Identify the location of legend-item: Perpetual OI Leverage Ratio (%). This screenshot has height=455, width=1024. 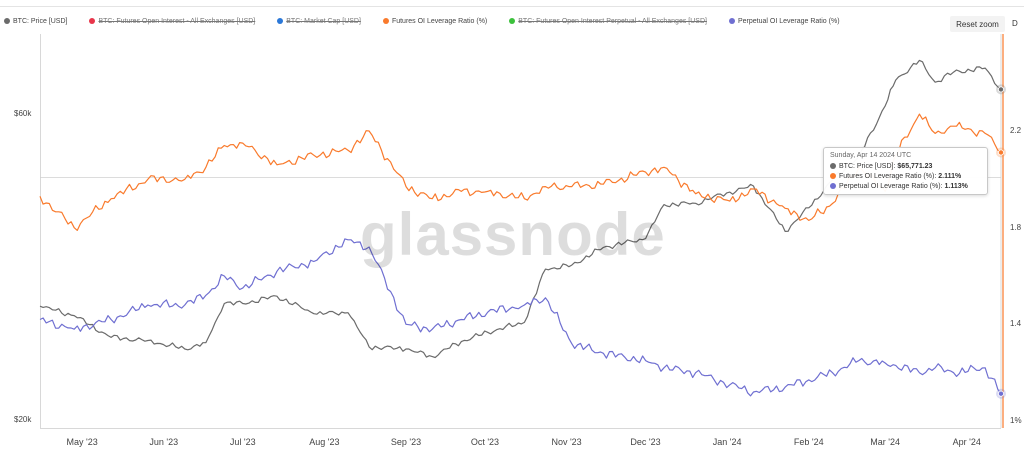
(784, 21).